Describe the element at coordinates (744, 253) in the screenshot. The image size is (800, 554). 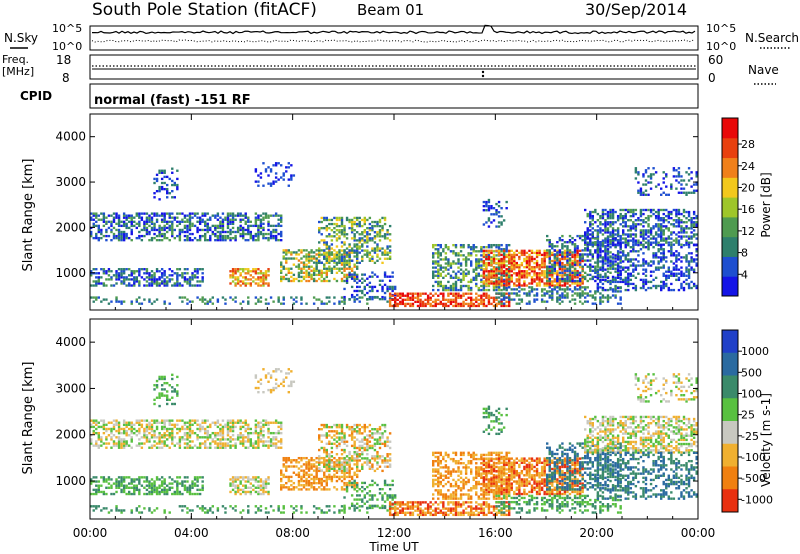
I see `colorbar-tick-label: 8` at that location.